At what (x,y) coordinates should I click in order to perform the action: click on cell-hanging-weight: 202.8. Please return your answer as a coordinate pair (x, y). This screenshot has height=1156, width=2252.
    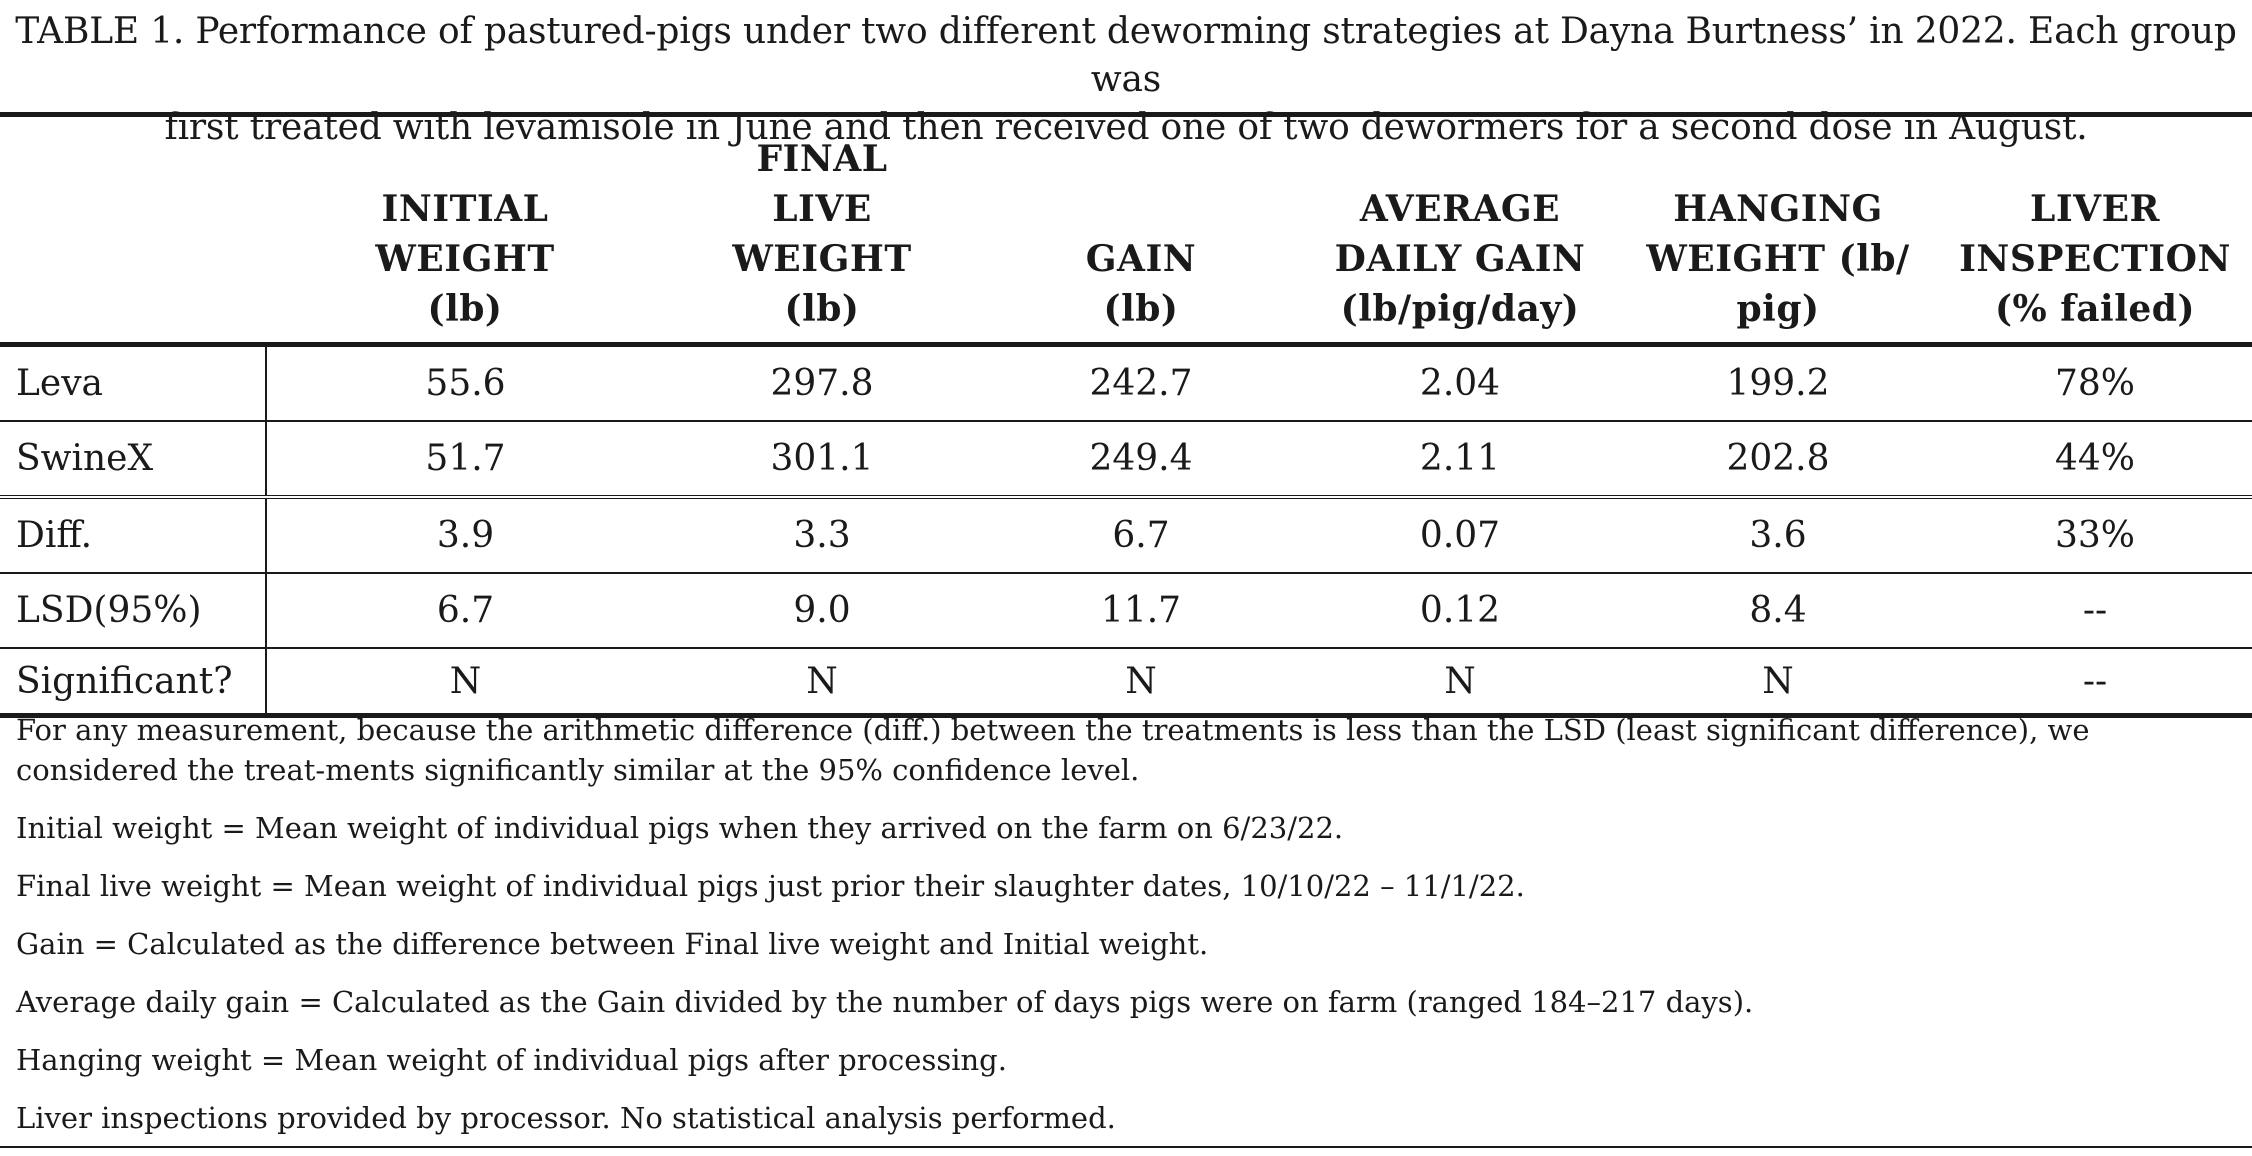
    Looking at the image, I should click on (1778, 459).